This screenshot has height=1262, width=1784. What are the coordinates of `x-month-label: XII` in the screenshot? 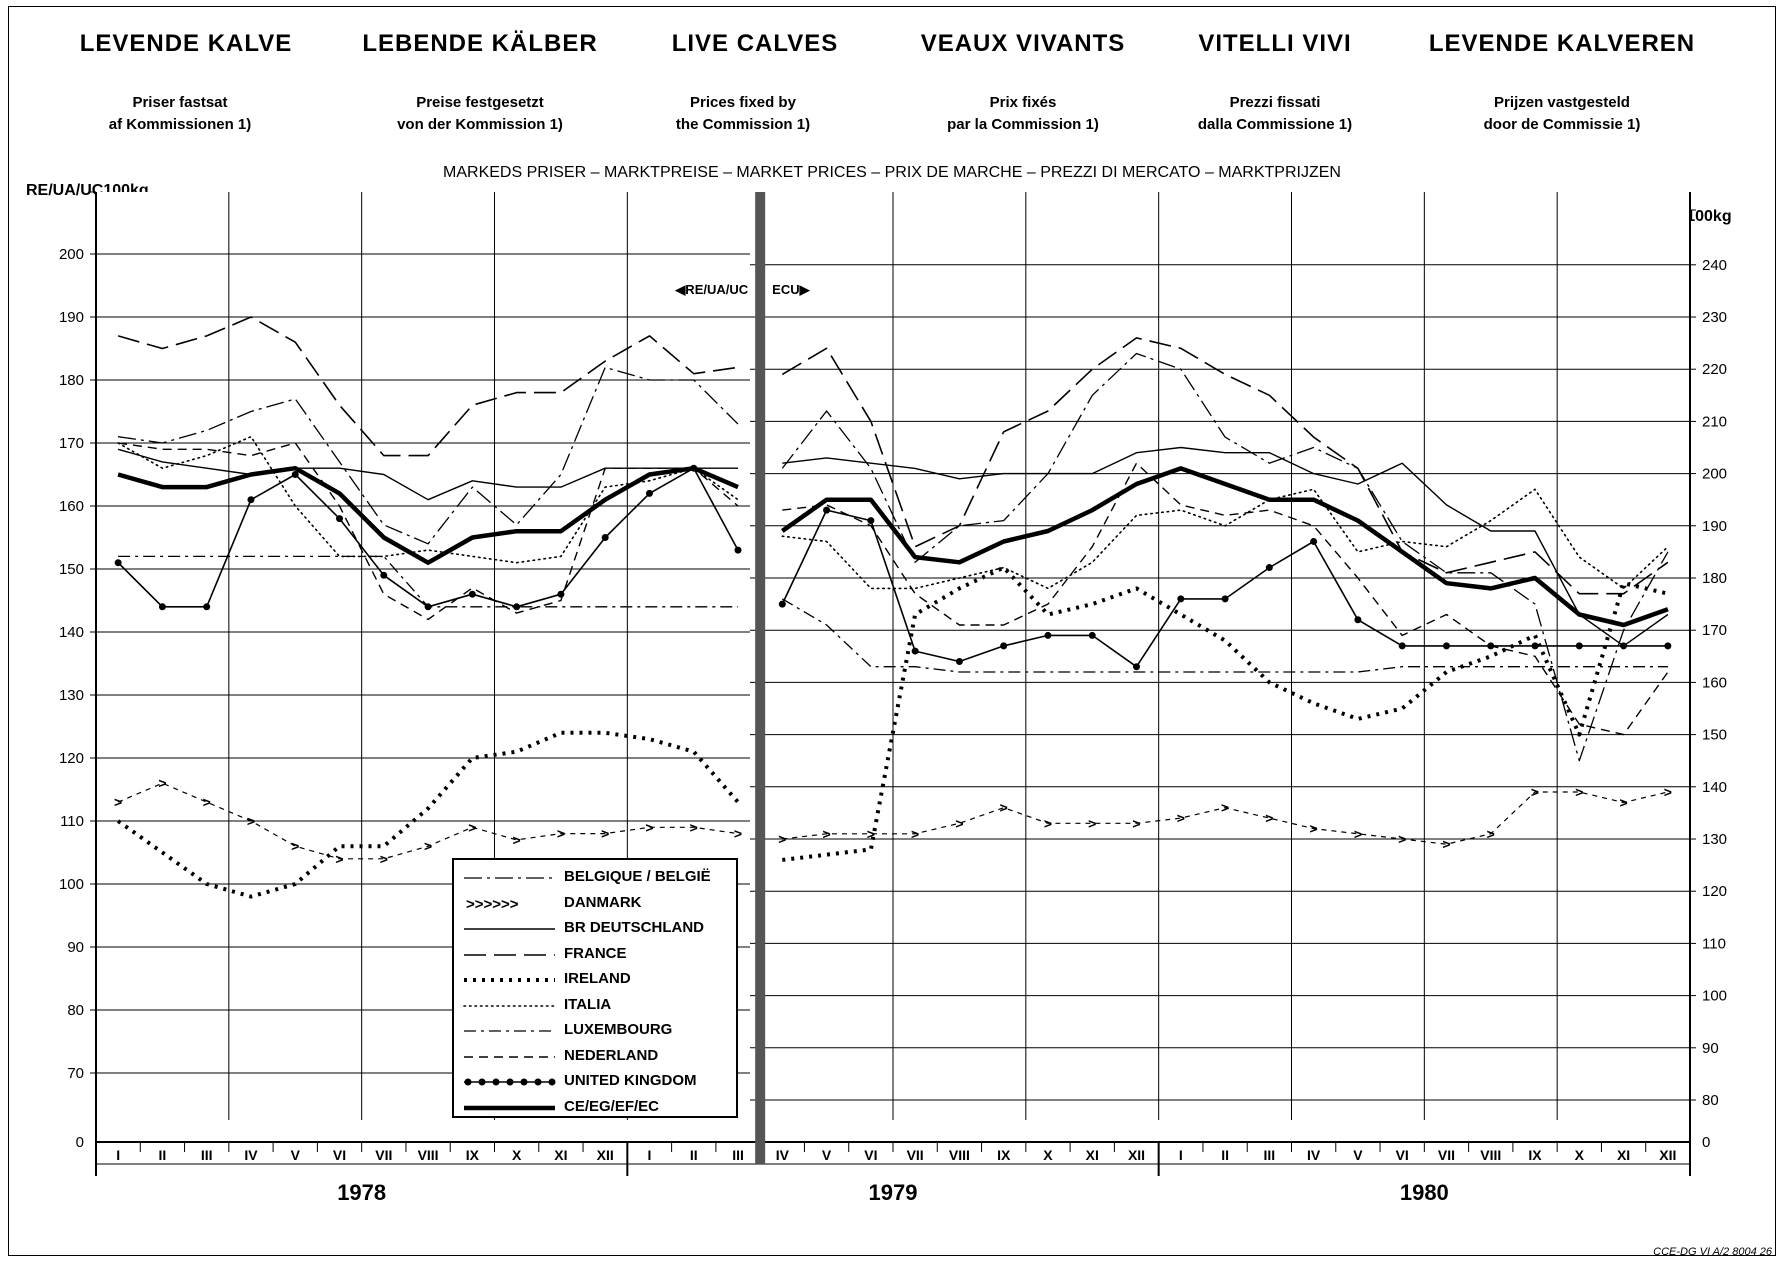 It's located at (1667, 1155).